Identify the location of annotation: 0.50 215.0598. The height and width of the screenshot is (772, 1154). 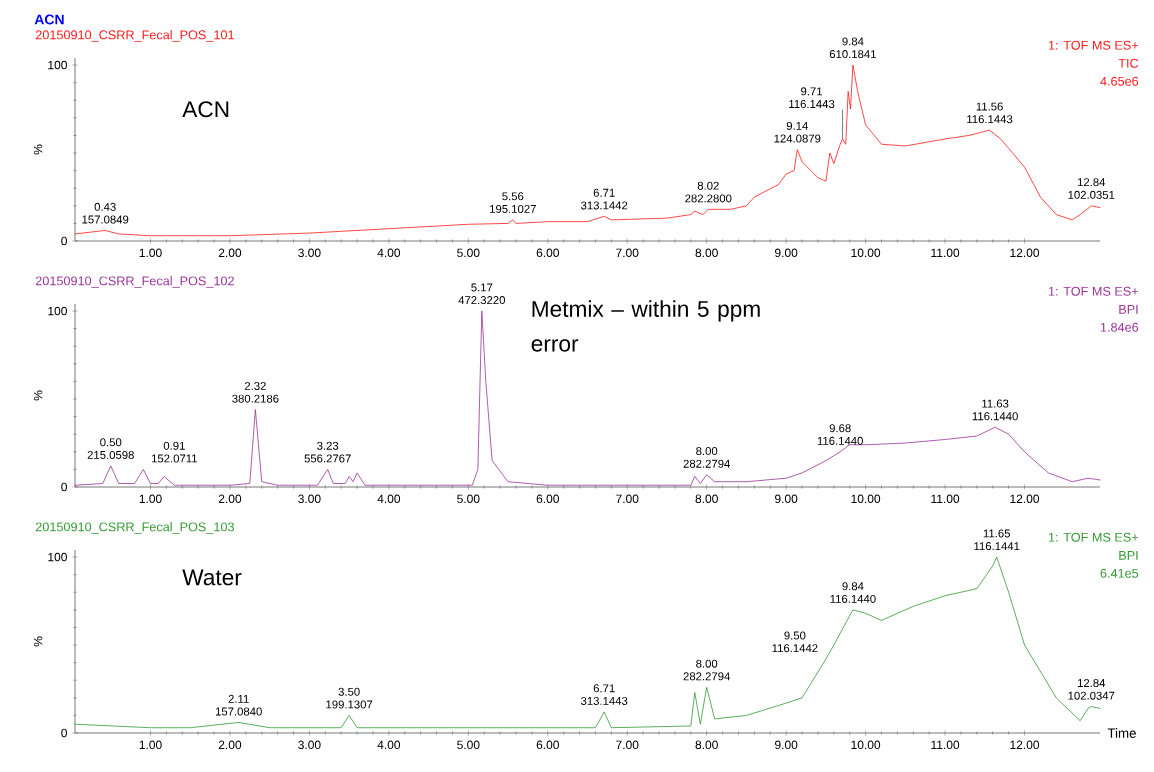
(110, 448).